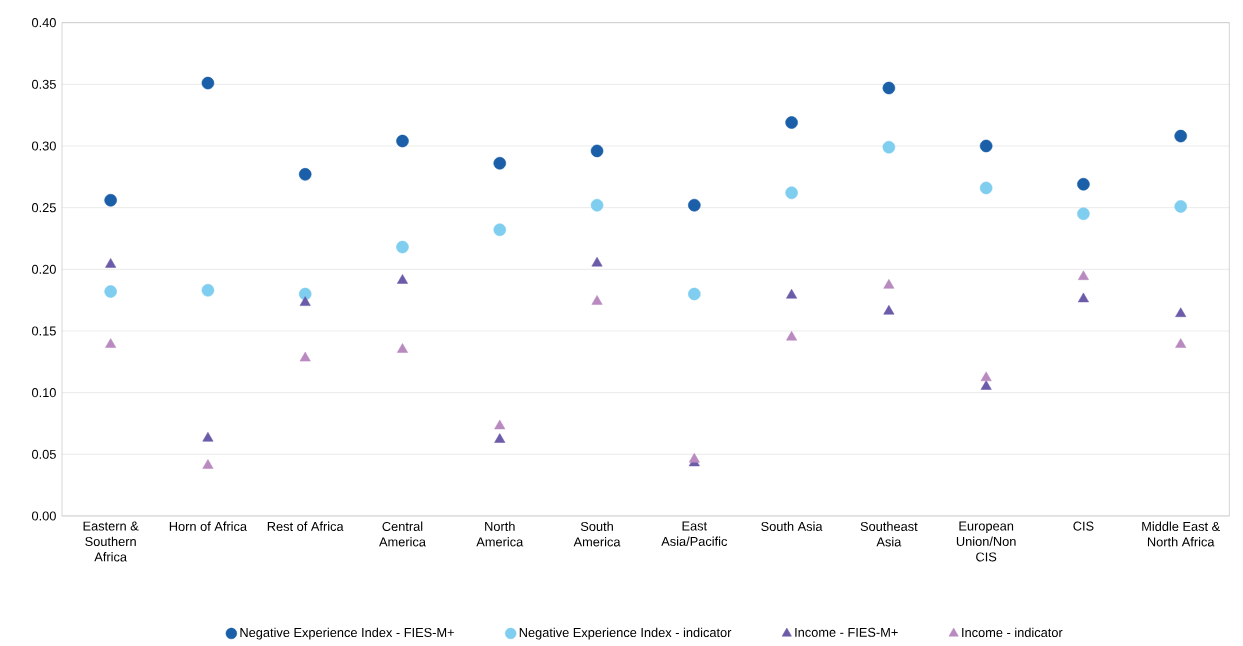 This screenshot has width=1243, height=646. I want to click on y-tick-label: 0.15, so click(44, 331).